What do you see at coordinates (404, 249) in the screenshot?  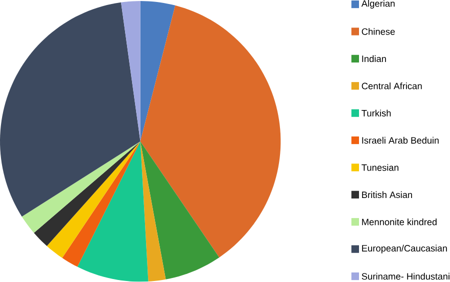 I see `legend-label: European/Caucasian` at bounding box center [404, 249].